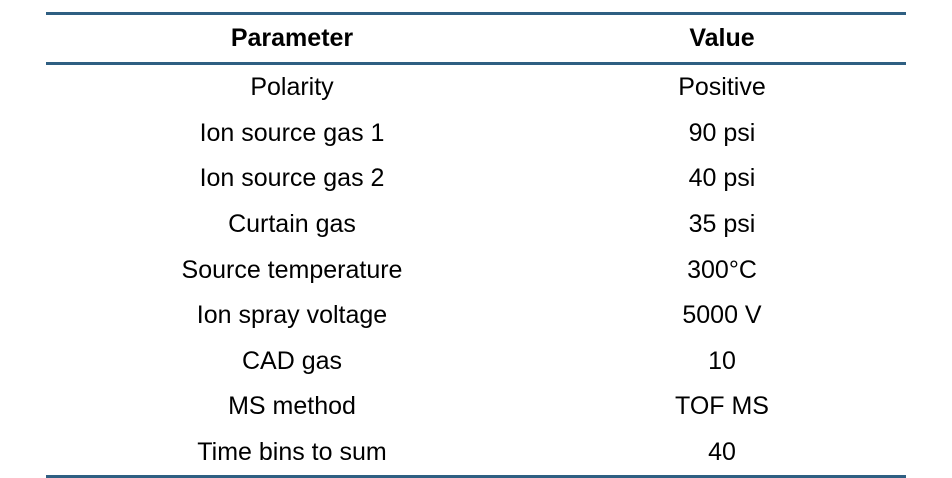 This screenshot has width=952, height=478. What do you see at coordinates (722, 269) in the screenshot?
I see `value-cell: 300°C` at bounding box center [722, 269].